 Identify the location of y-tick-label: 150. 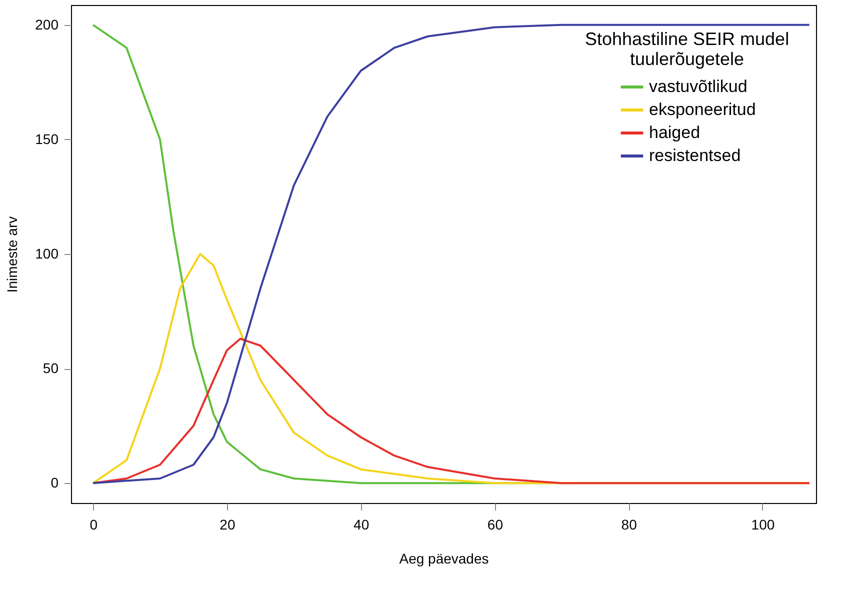
(47, 138).